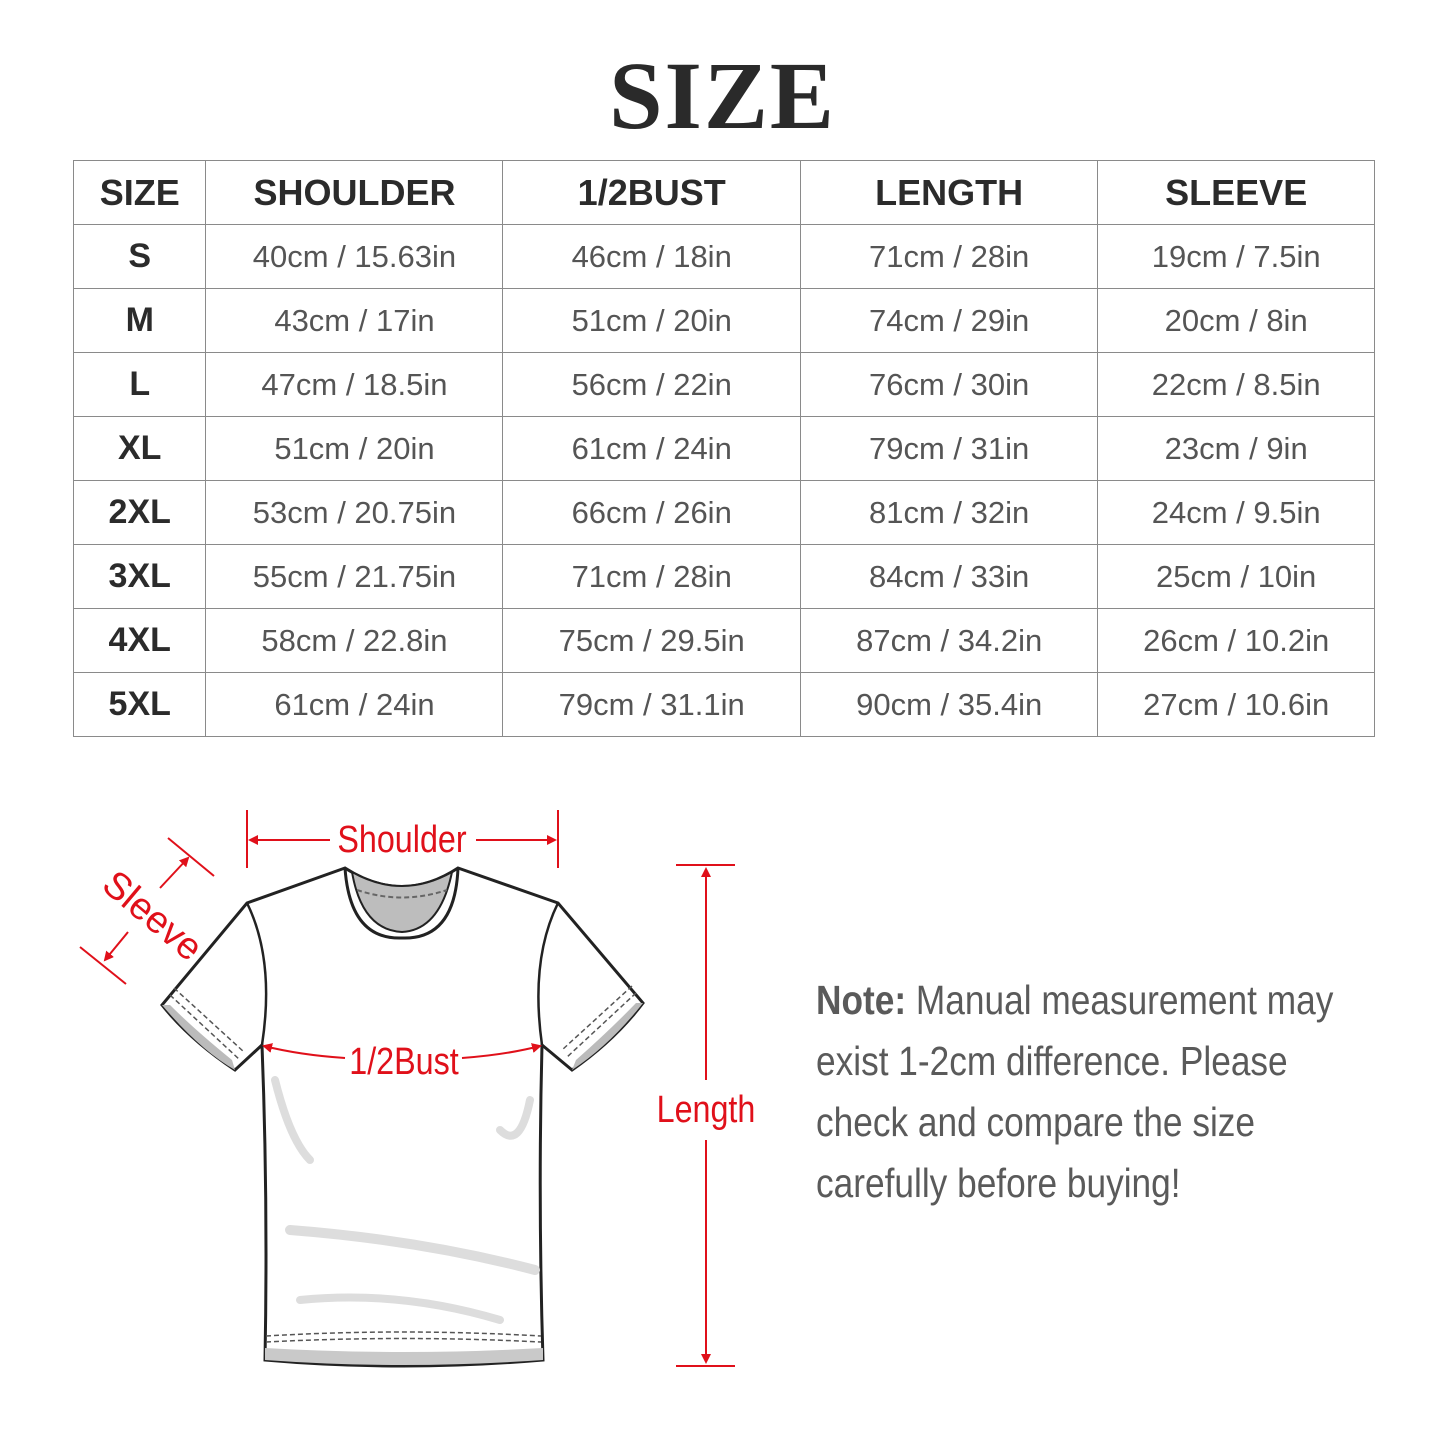 This screenshot has height=1445, width=1445. Describe the element at coordinates (651, 320) in the screenshot. I see `half-bust-cell: 51cm / 20in` at that location.